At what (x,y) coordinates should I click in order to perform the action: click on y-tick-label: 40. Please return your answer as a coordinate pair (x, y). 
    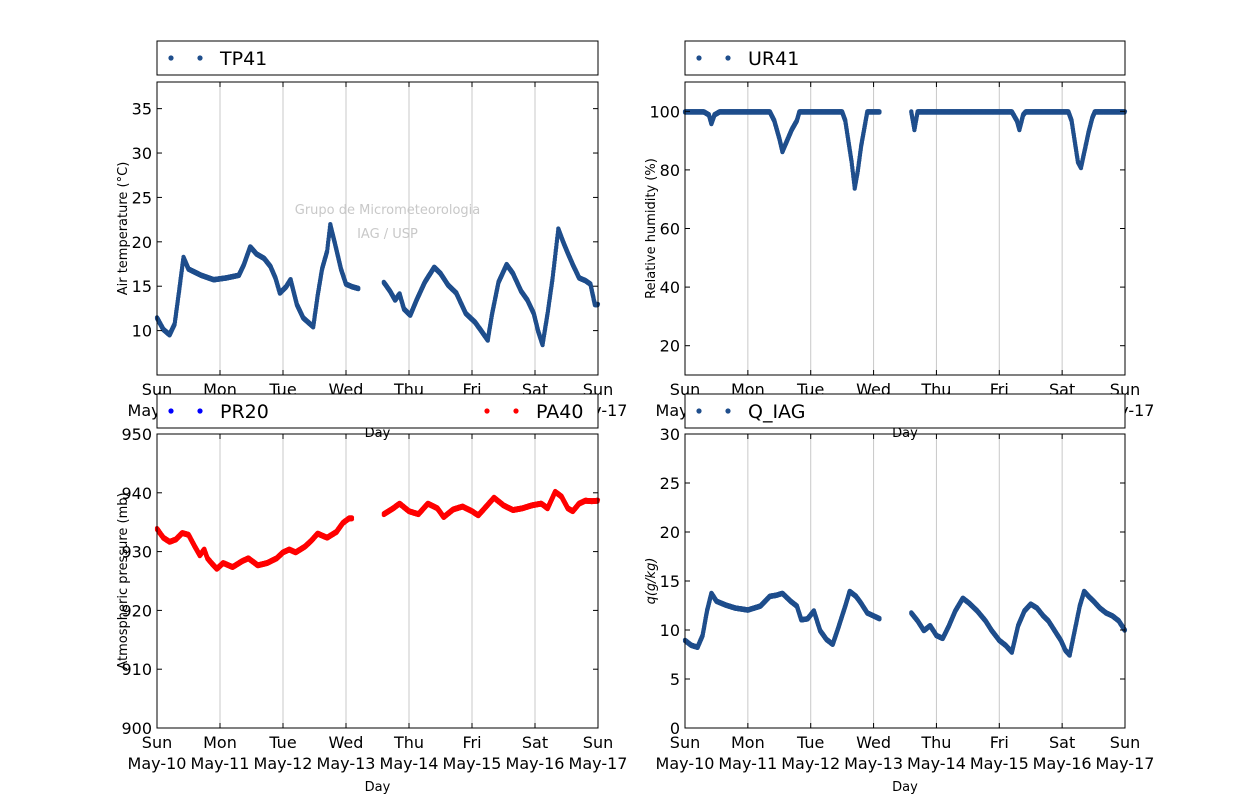
    Looking at the image, I should click on (670, 287).